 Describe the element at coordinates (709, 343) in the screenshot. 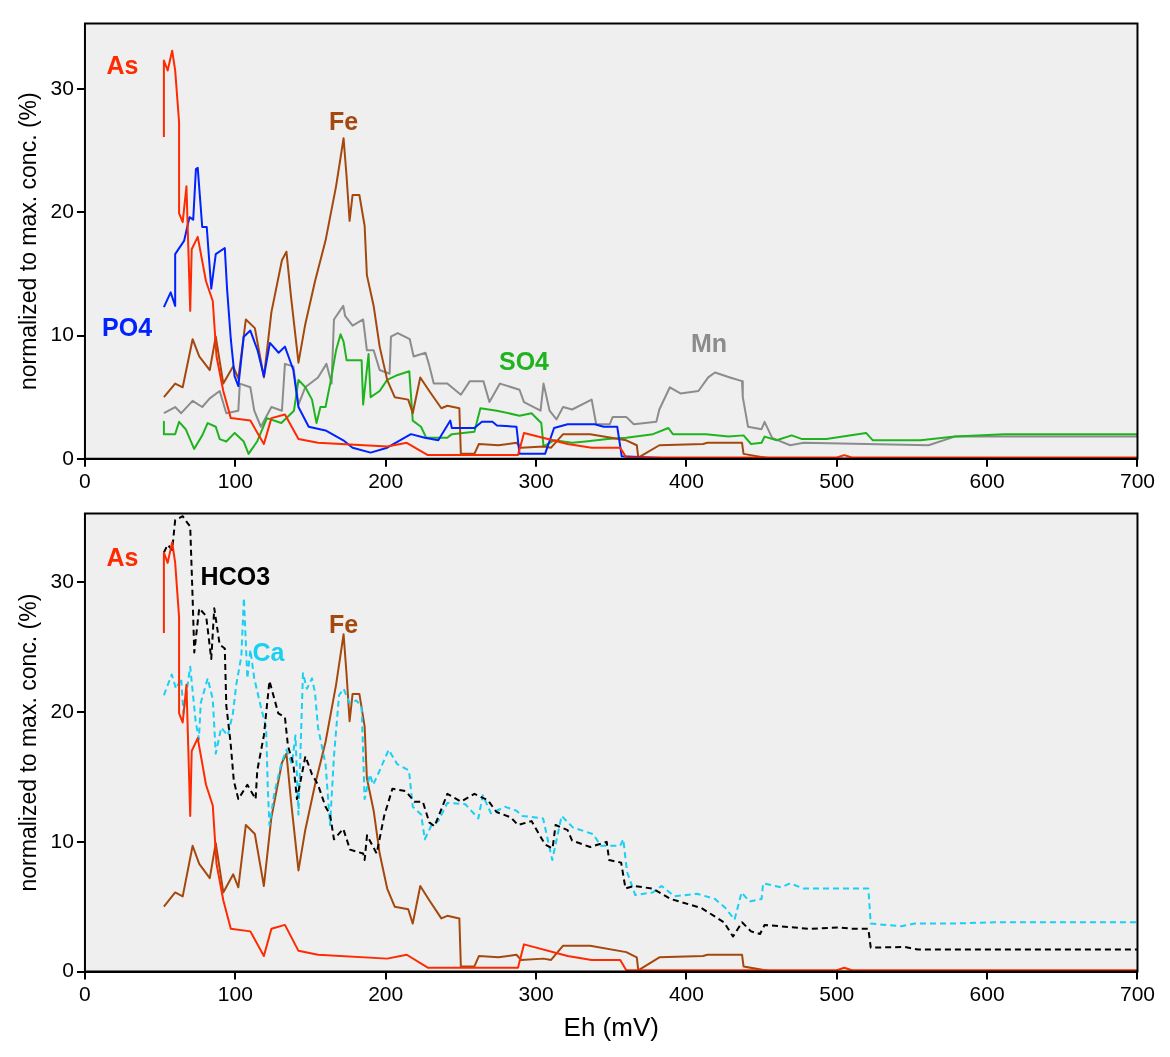

I see `series-label: Mn` at that location.